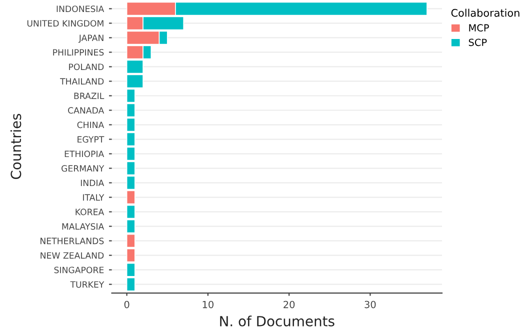 The height and width of the screenshot is (333, 520). I want to click on y-tick-label: INDIA, so click(92, 183).